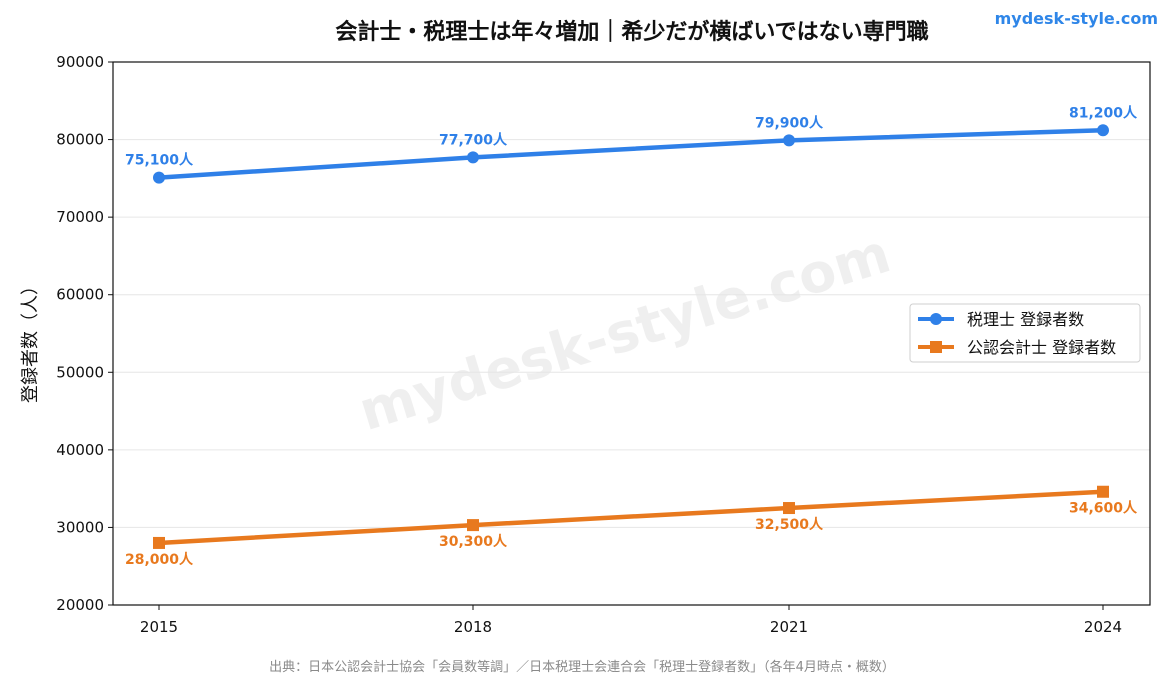 The image size is (1170, 676). Describe the element at coordinates (473, 139) in the screenshot. I see `data-label: 77,700人` at that location.